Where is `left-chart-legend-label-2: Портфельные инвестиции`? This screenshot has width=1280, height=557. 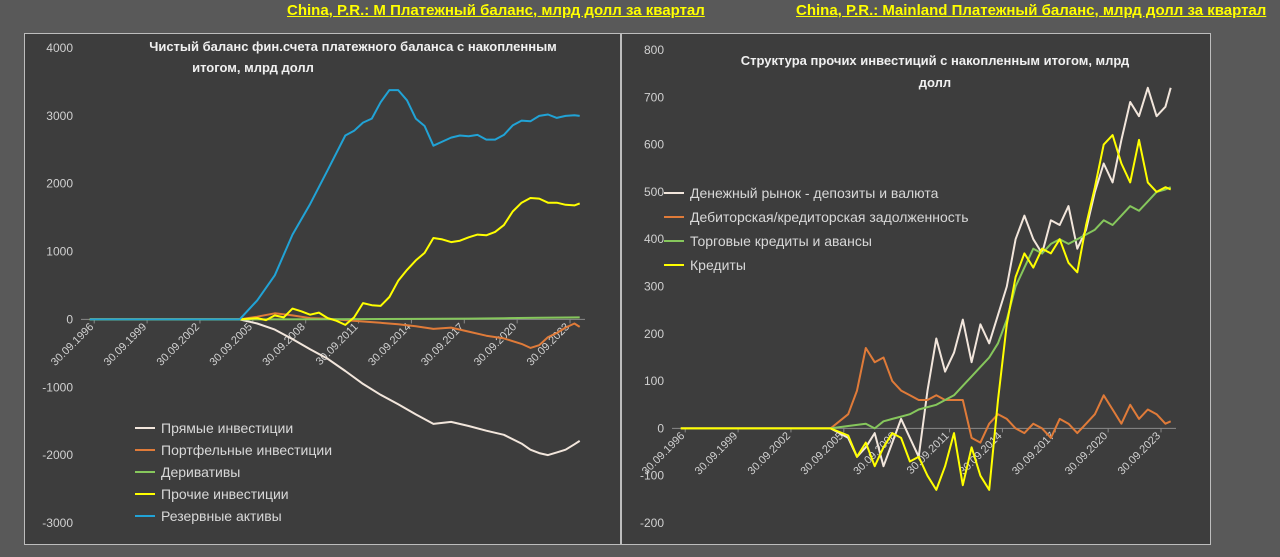 left-chart-legend-label-2: Портфельные инвестиции is located at coordinates (246, 450).